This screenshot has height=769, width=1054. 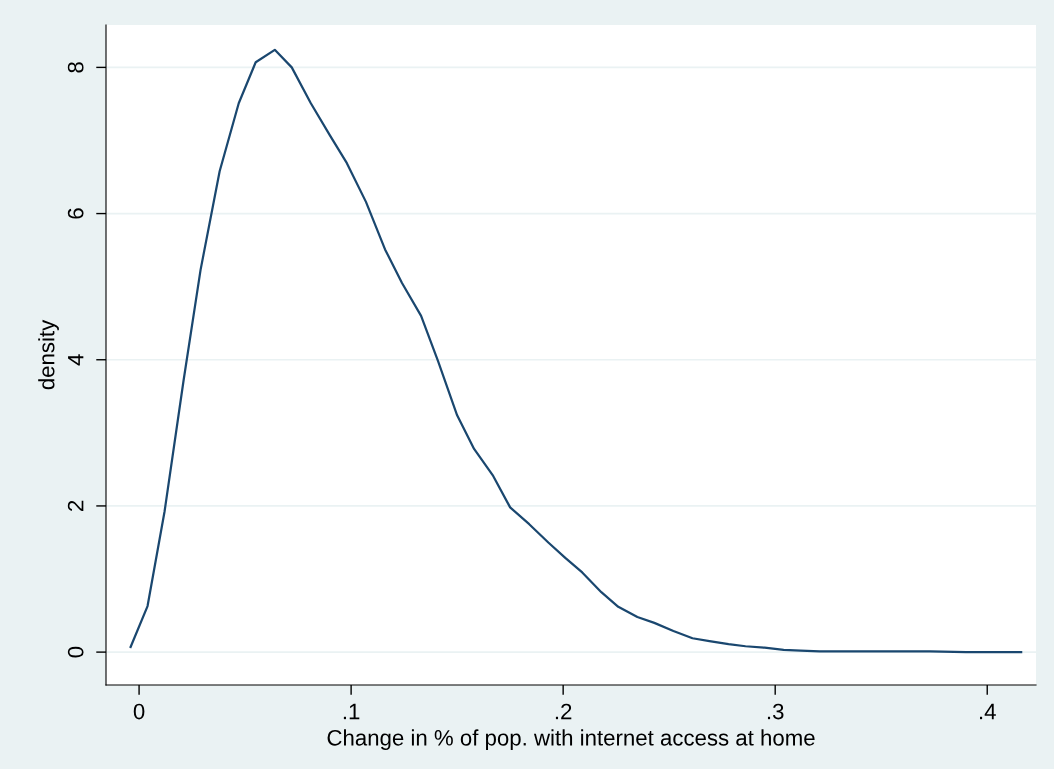 What do you see at coordinates (76, 360) in the screenshot?
I see `y-tick-label: 4` at bounding box center [76, 360].